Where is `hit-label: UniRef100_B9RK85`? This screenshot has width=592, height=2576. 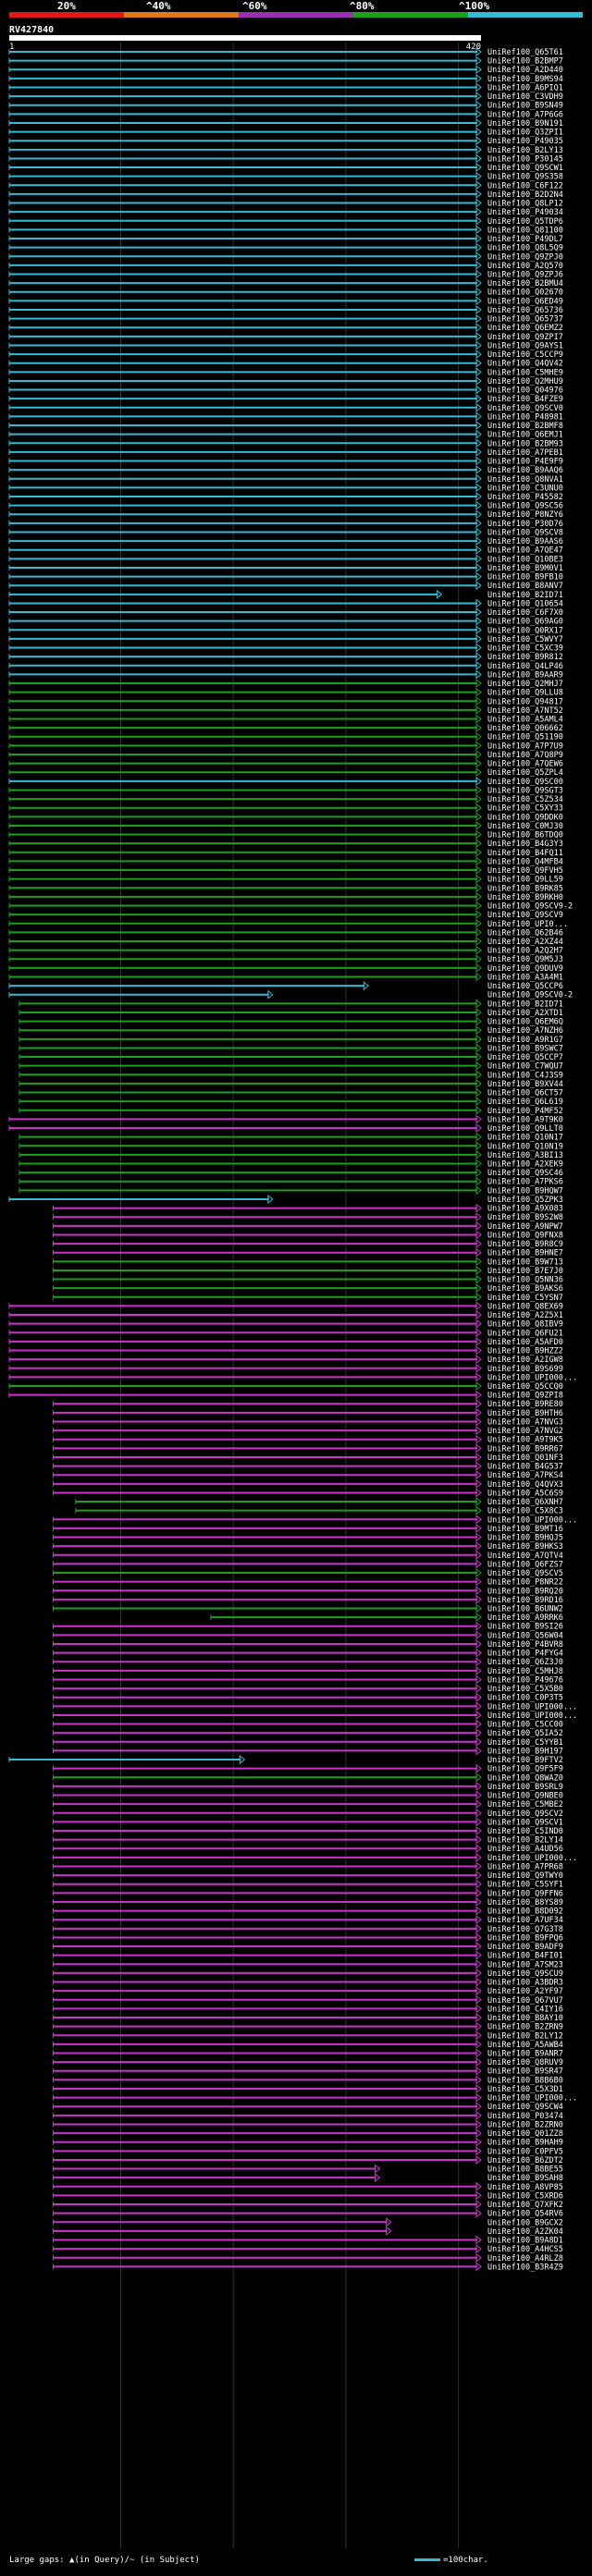 hit-label: UniRef100_B9RK85 is located at coordinates (525, 889).